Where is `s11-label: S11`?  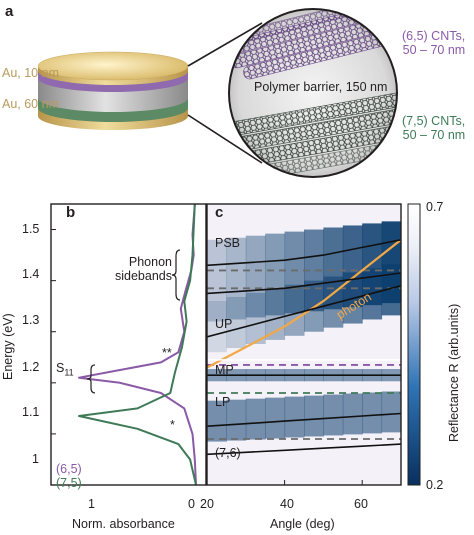 s11-label: S11 is located at coordinates (65, 370).